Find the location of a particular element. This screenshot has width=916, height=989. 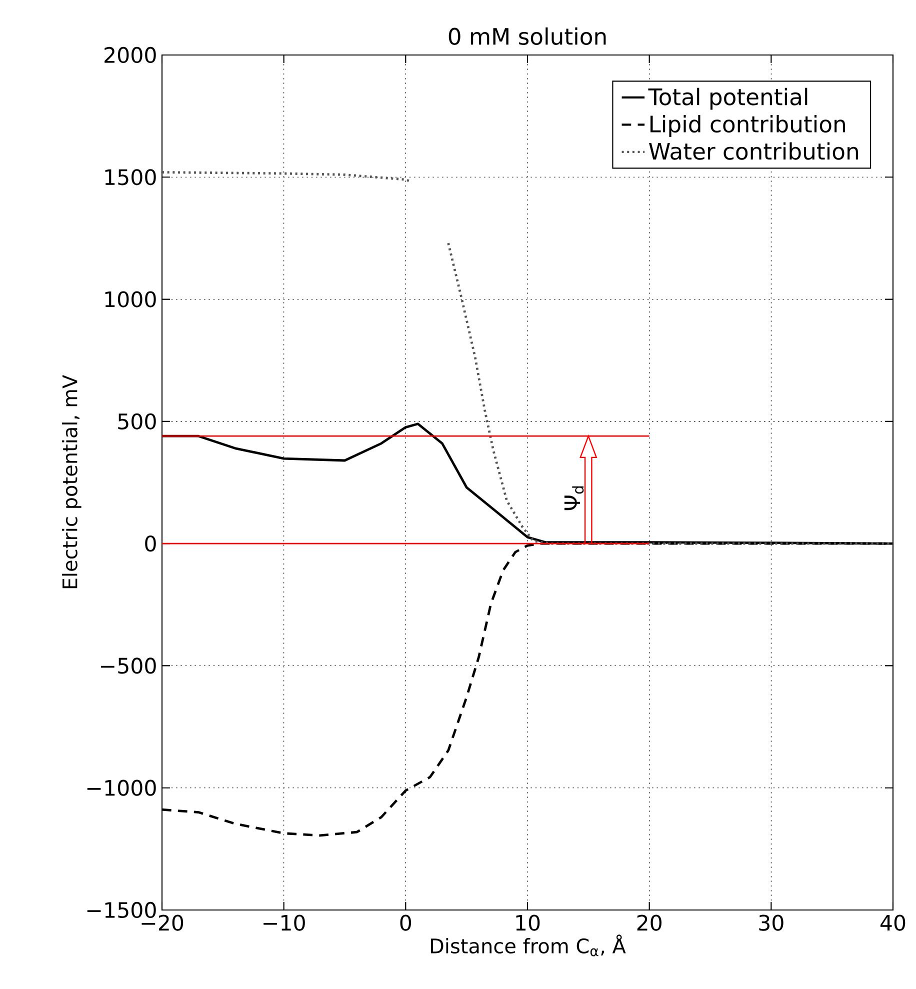

x-tick-label: 20 is located at coordinates (649, 922).